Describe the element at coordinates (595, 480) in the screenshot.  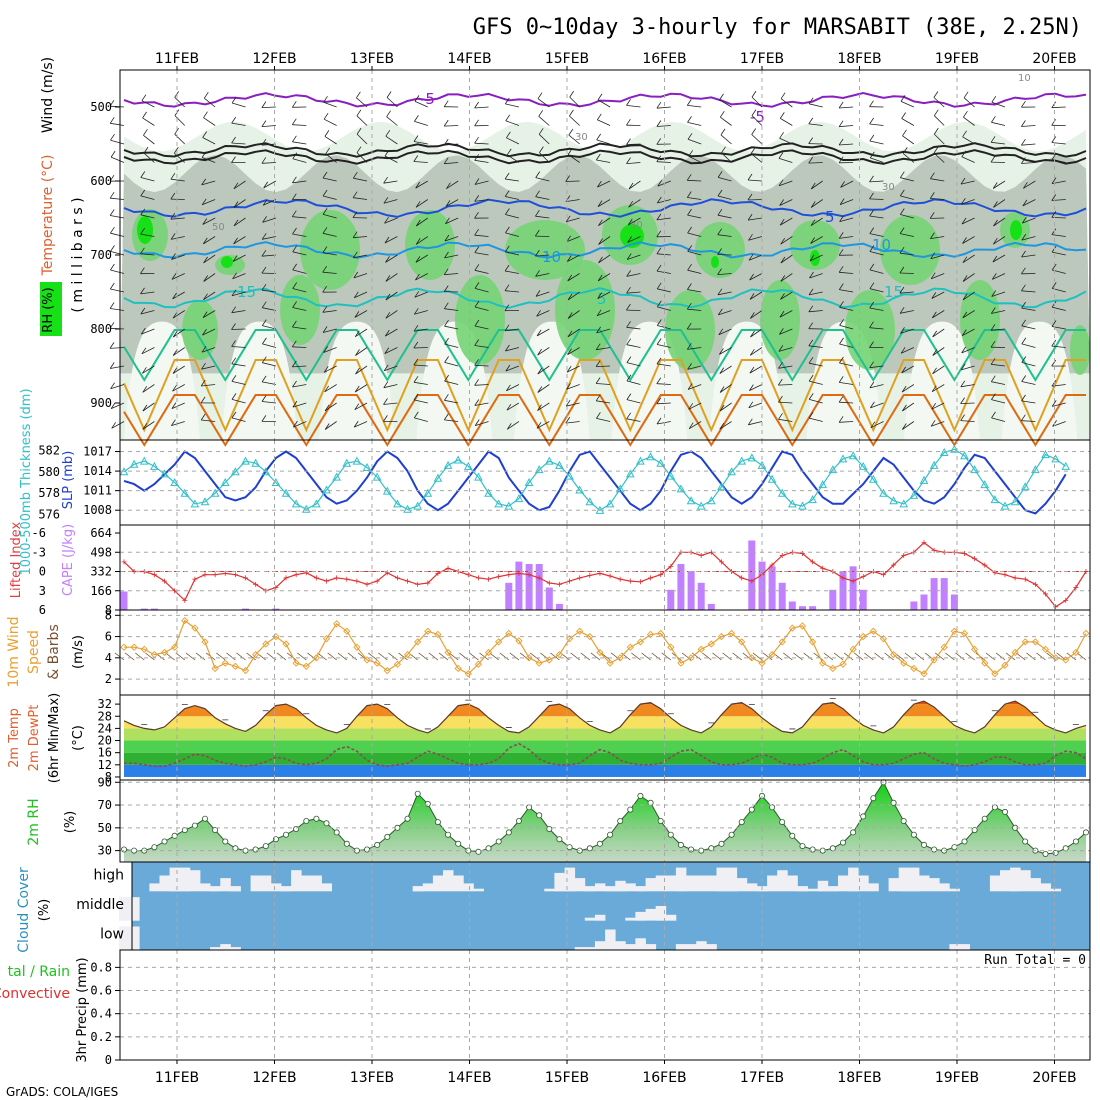
I see `thickness-line` at that location.